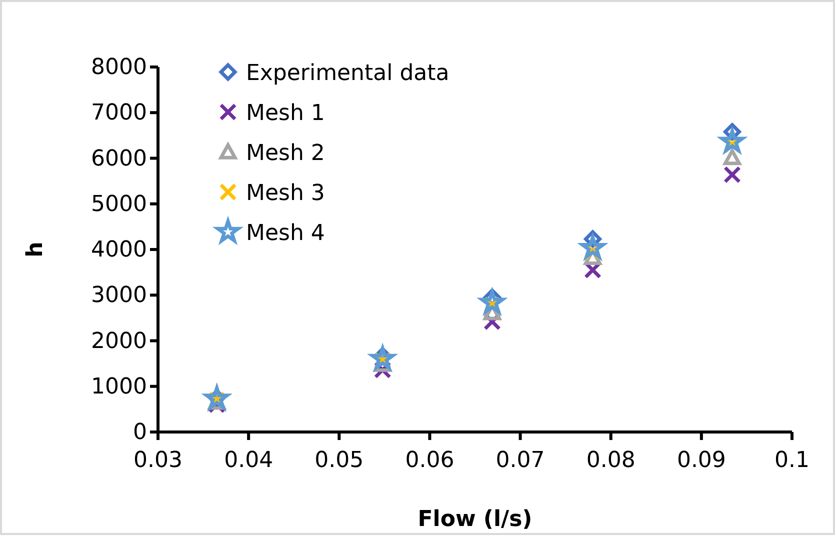 Image resolution: width=836 pixels, height=536 pixels. What do you see at coordinates (119, 250) in the screenshot?
I see `y-tick-label: 4000` at bounding box center [119, 250].